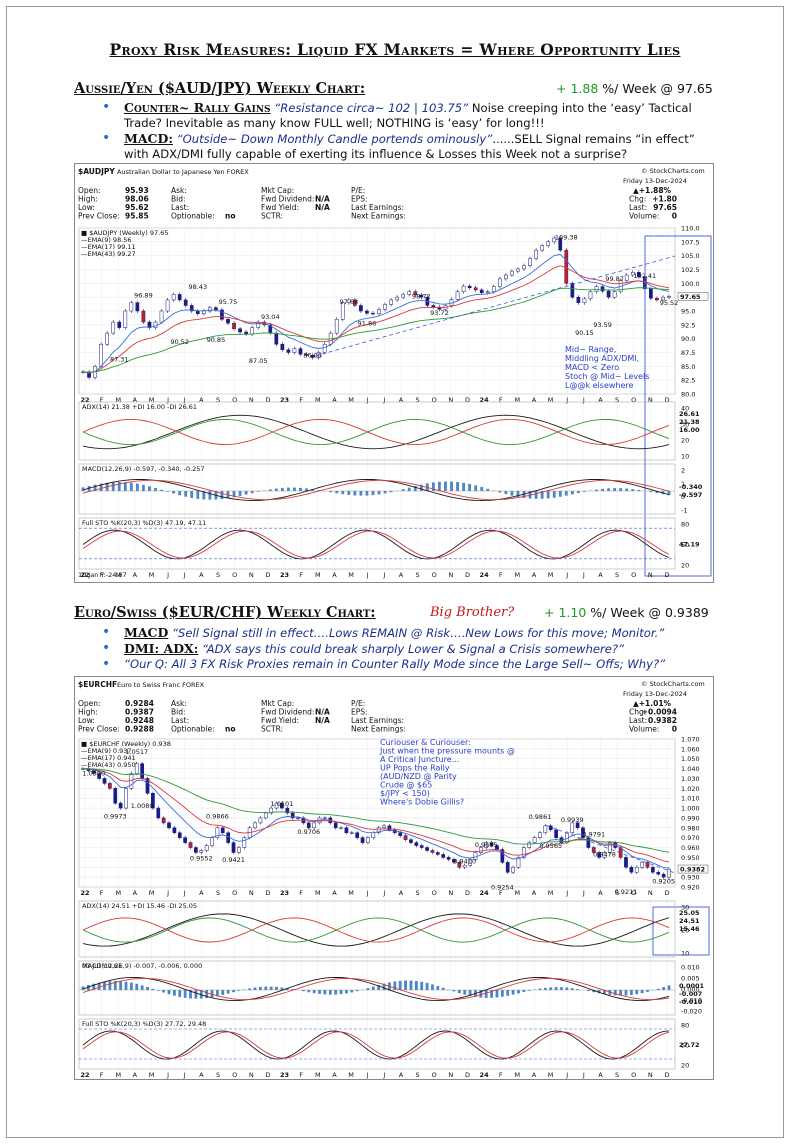 This screenshot has height=1144, width=790. I want to click on price-tick-7: 92.5, so click(688, 325).